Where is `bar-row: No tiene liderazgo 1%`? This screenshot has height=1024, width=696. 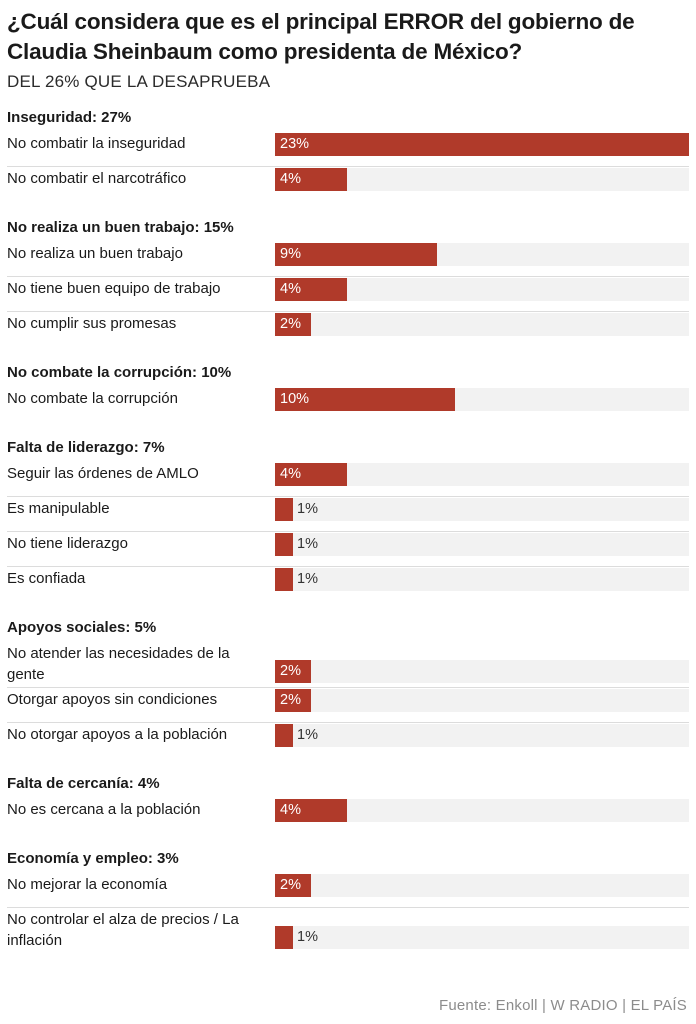 bar-row: No tiene liderazgo 1% is located at coordinates (348, 549).